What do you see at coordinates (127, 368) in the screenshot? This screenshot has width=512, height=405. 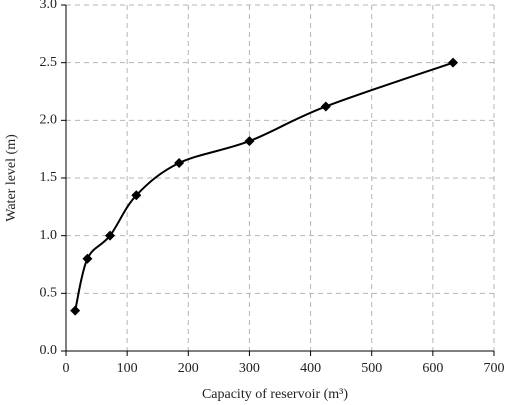 I see `x-tick-label: 100` at bounding box center [127, 368].